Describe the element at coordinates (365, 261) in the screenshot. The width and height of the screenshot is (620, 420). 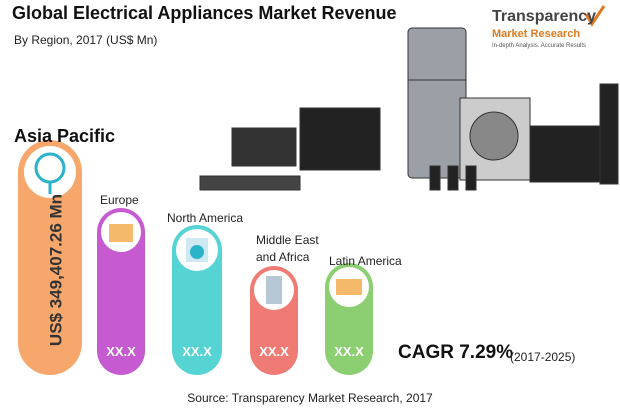
I see `region-name: Latin America` at that location.